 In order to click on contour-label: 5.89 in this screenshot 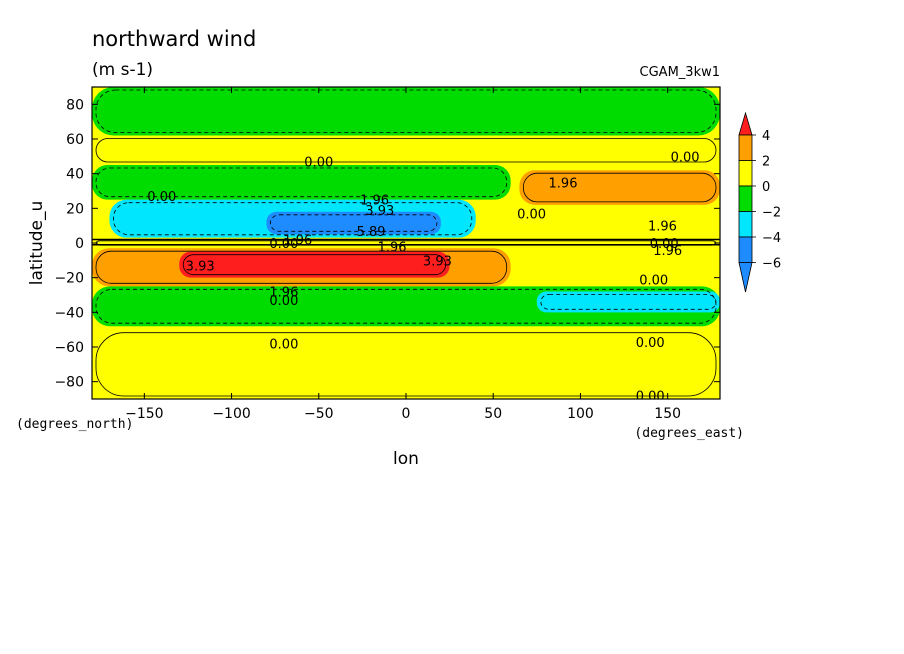, I will do `click(371, 232)`.